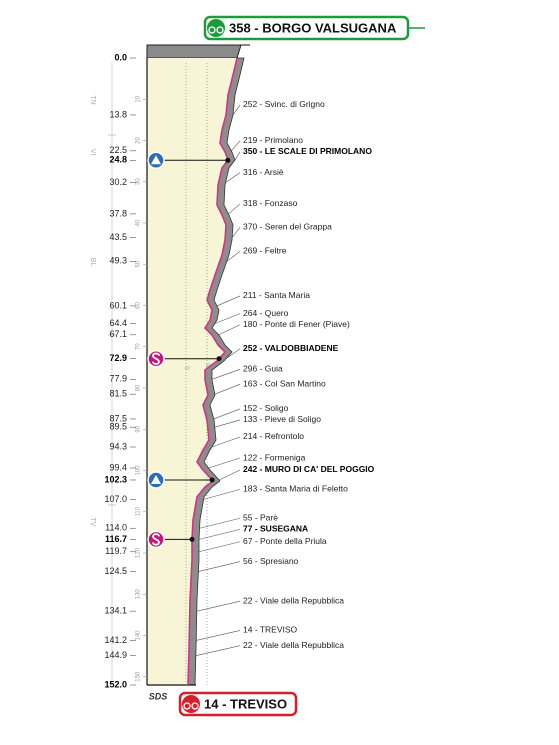  Describe the element at coordinates (92, 99) in the screenshot. I see `province-label: TN` at that location.